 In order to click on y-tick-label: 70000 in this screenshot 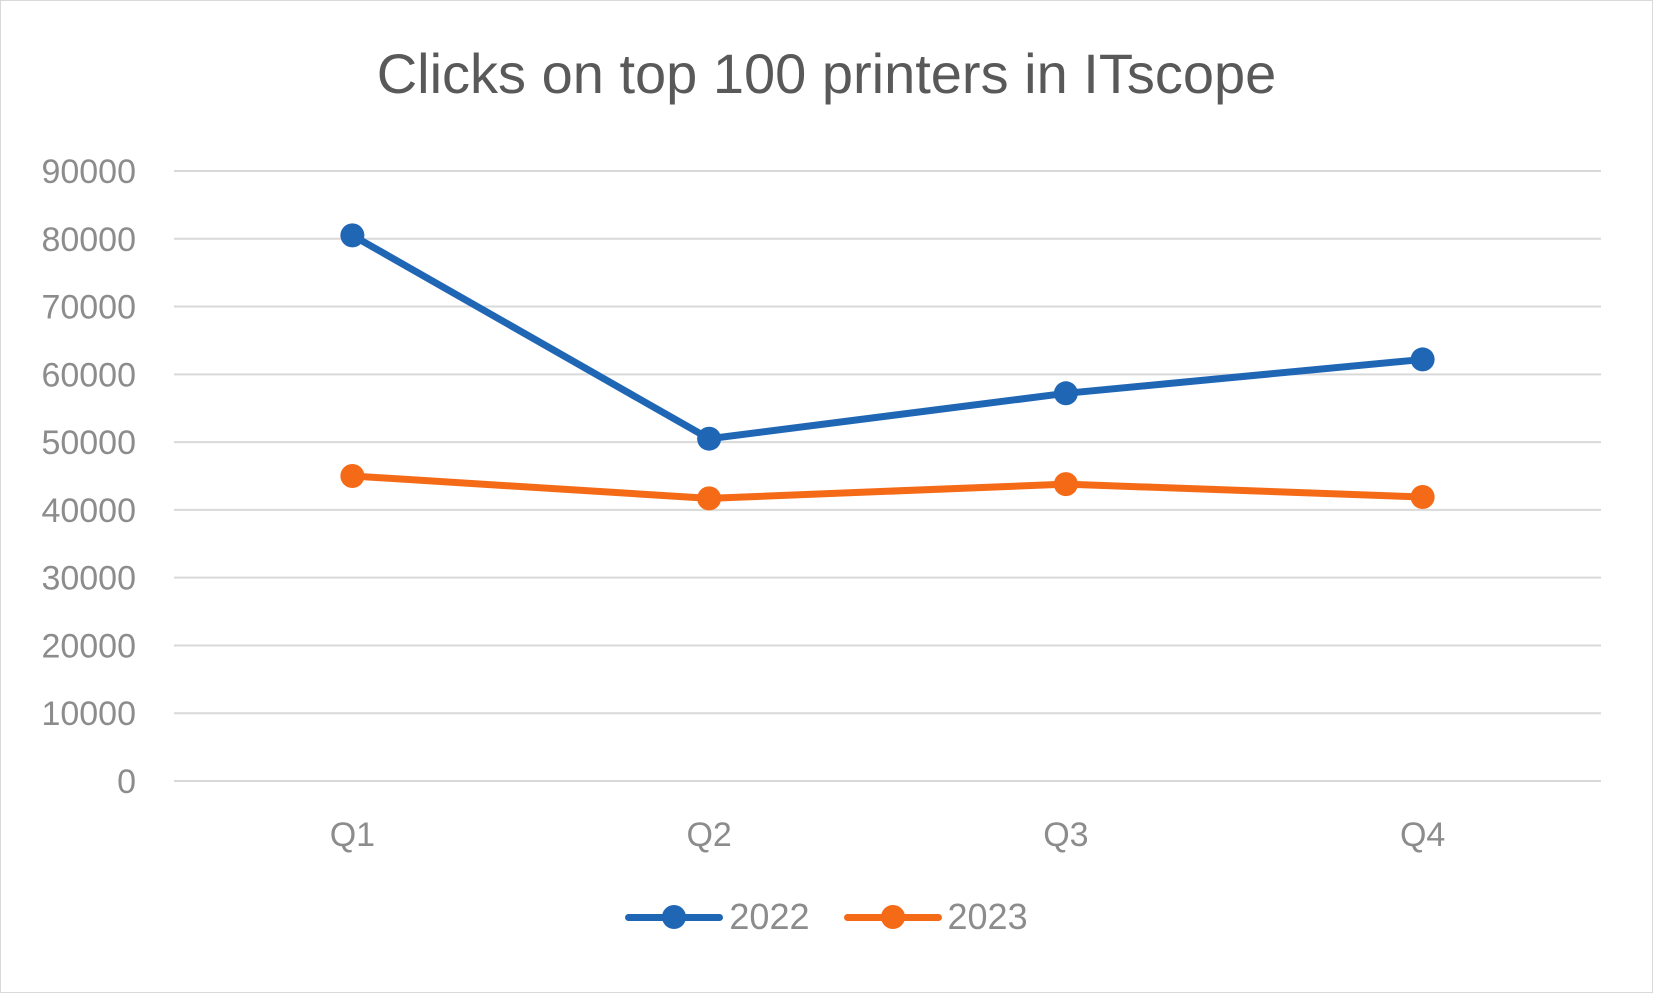, I will do `click(88, 308)`.